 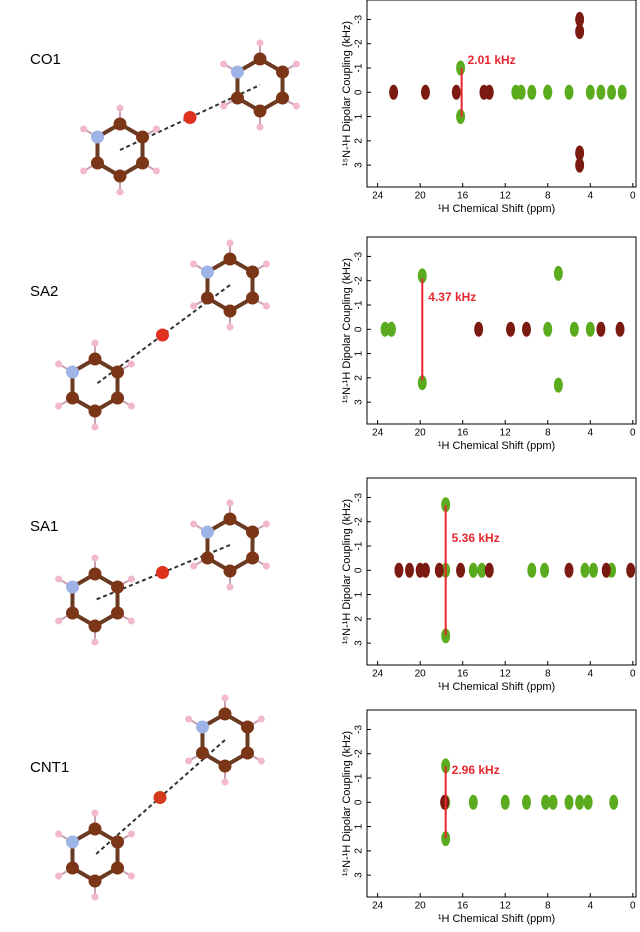 I want to click on coupling-label: 4.37 kHz, so click(x=452, y=297).